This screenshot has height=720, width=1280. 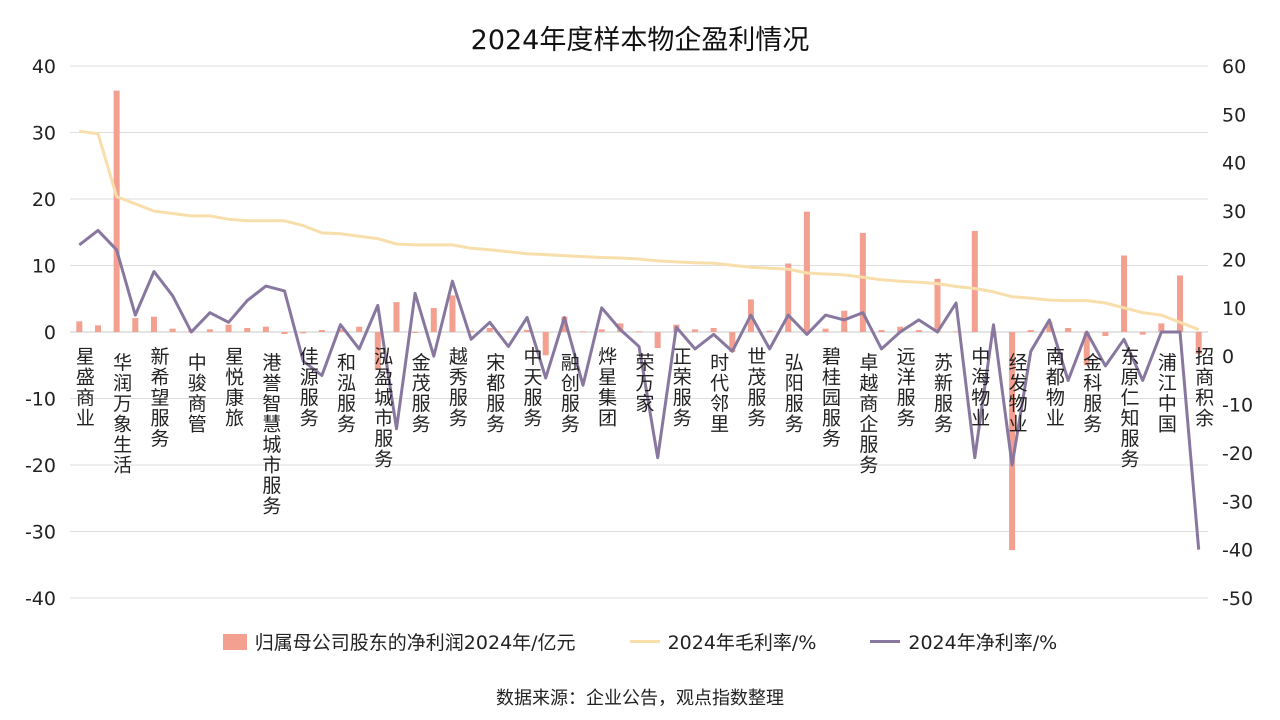 What do you see at coordinates (644, 363) in the screenshot?
I see `svg-text: 荣` at bounding box center [644, 363].